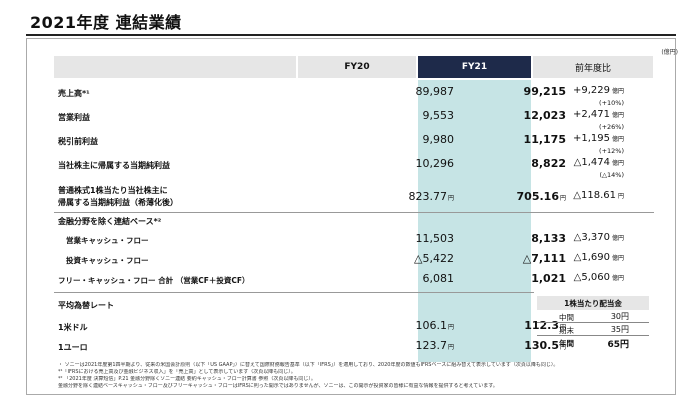 This screenshot has width=700, height=401. Describe the element at coordinates (541, 345) in the screenshot. I see `fy21-number: 130.5` at that location.